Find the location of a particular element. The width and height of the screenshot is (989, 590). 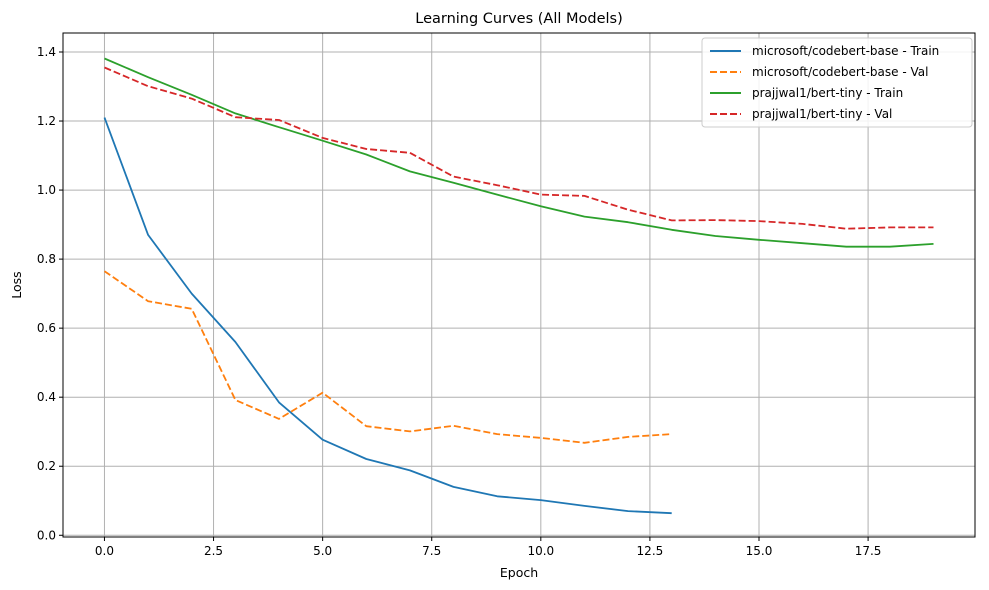

y-tick-label: 0.0 is located at coordinates (46, 535).